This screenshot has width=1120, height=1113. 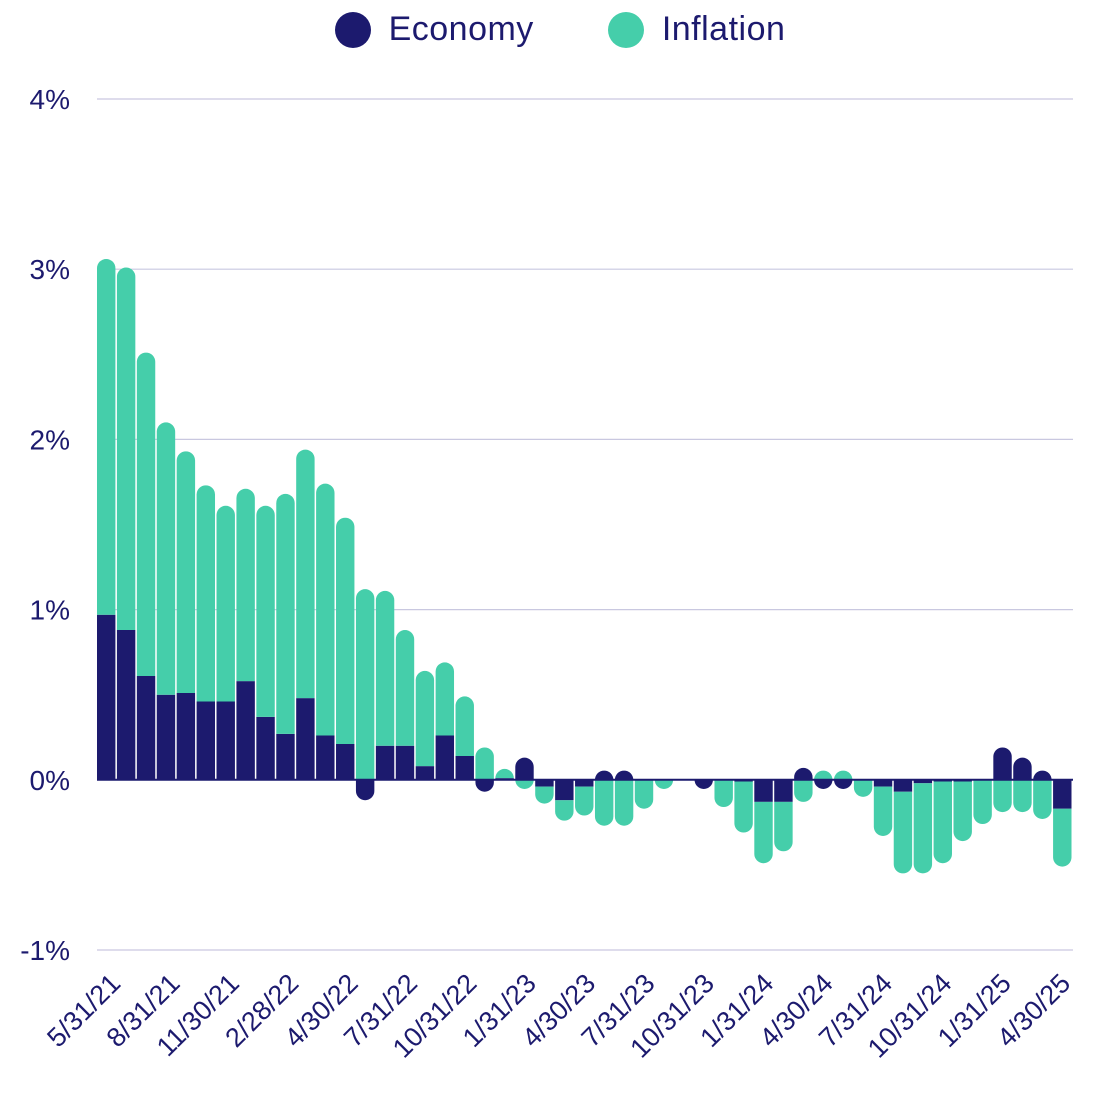 What do you see at coordinates (50, 610) in the screenshot?
I see `y-tick-label: 1%` at bounding box center [50, 610].